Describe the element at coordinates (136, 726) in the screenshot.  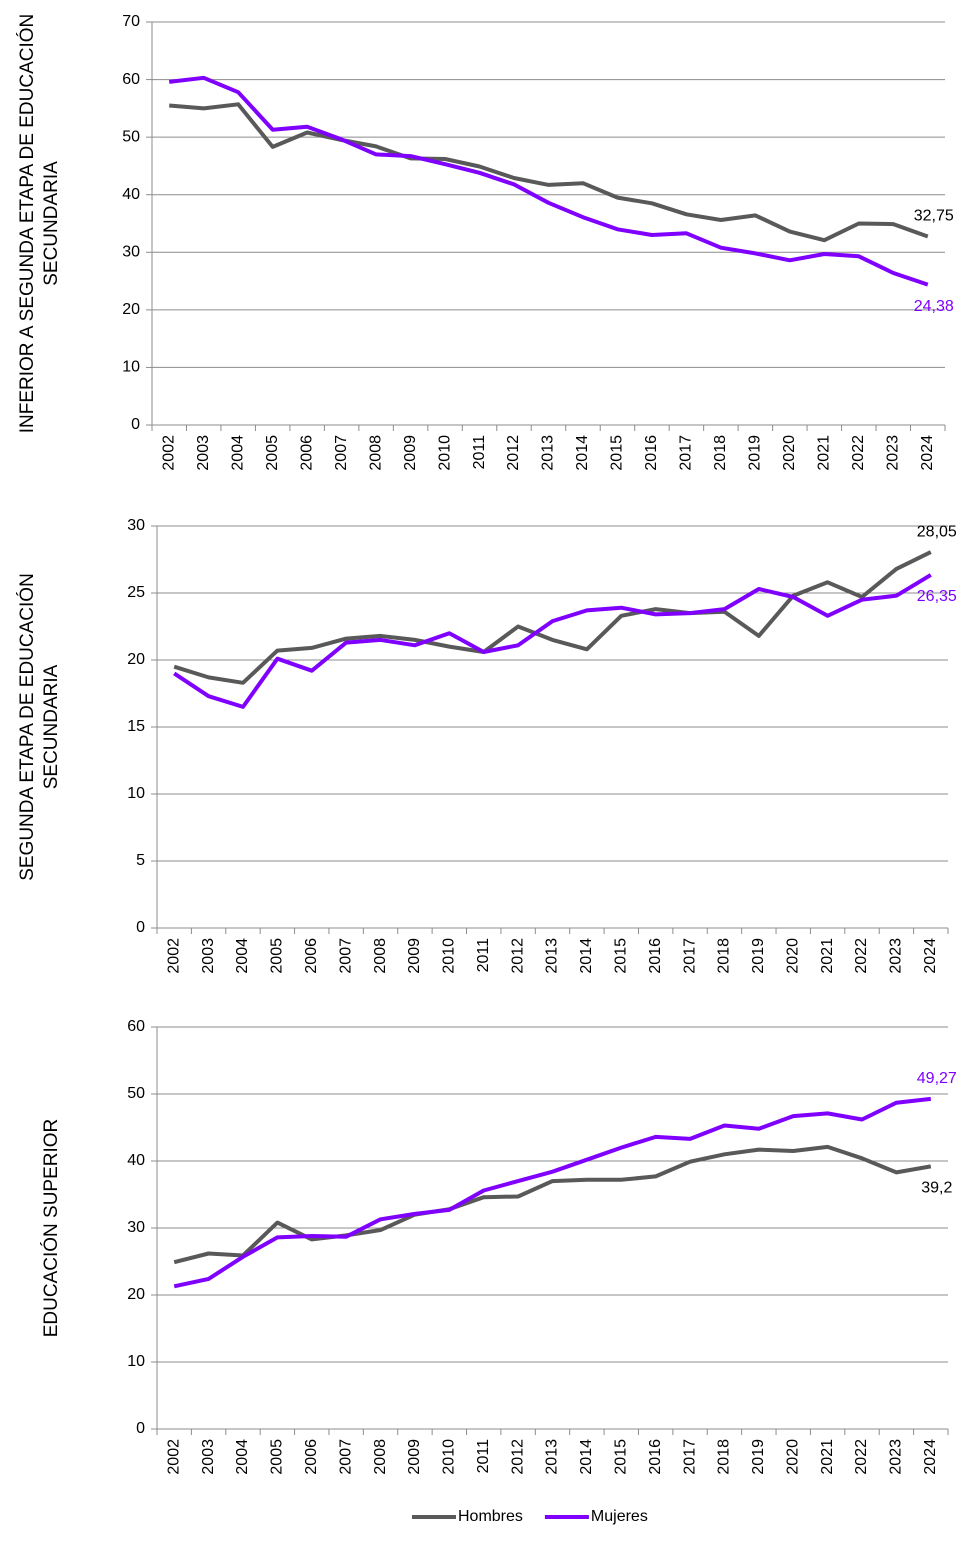
I see `y-tick-label: 15` at that location.